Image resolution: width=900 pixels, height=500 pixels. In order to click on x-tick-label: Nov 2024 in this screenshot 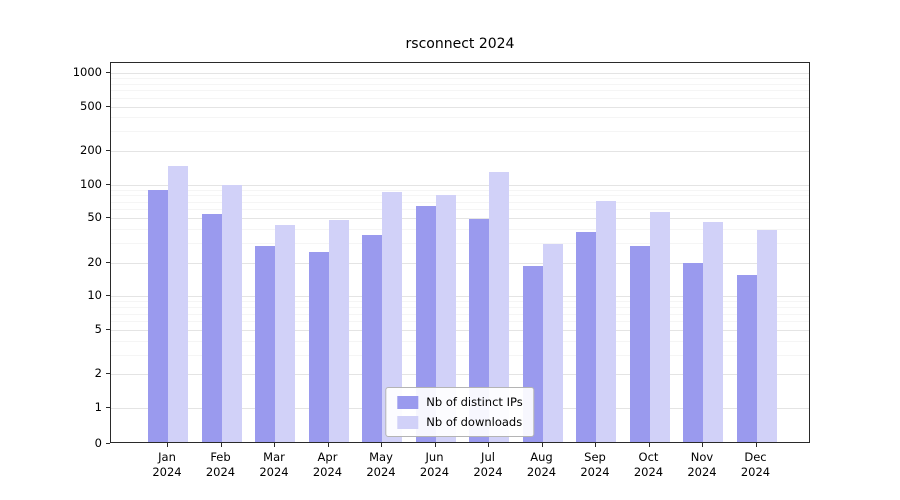, I will do `click(702, 464)`.